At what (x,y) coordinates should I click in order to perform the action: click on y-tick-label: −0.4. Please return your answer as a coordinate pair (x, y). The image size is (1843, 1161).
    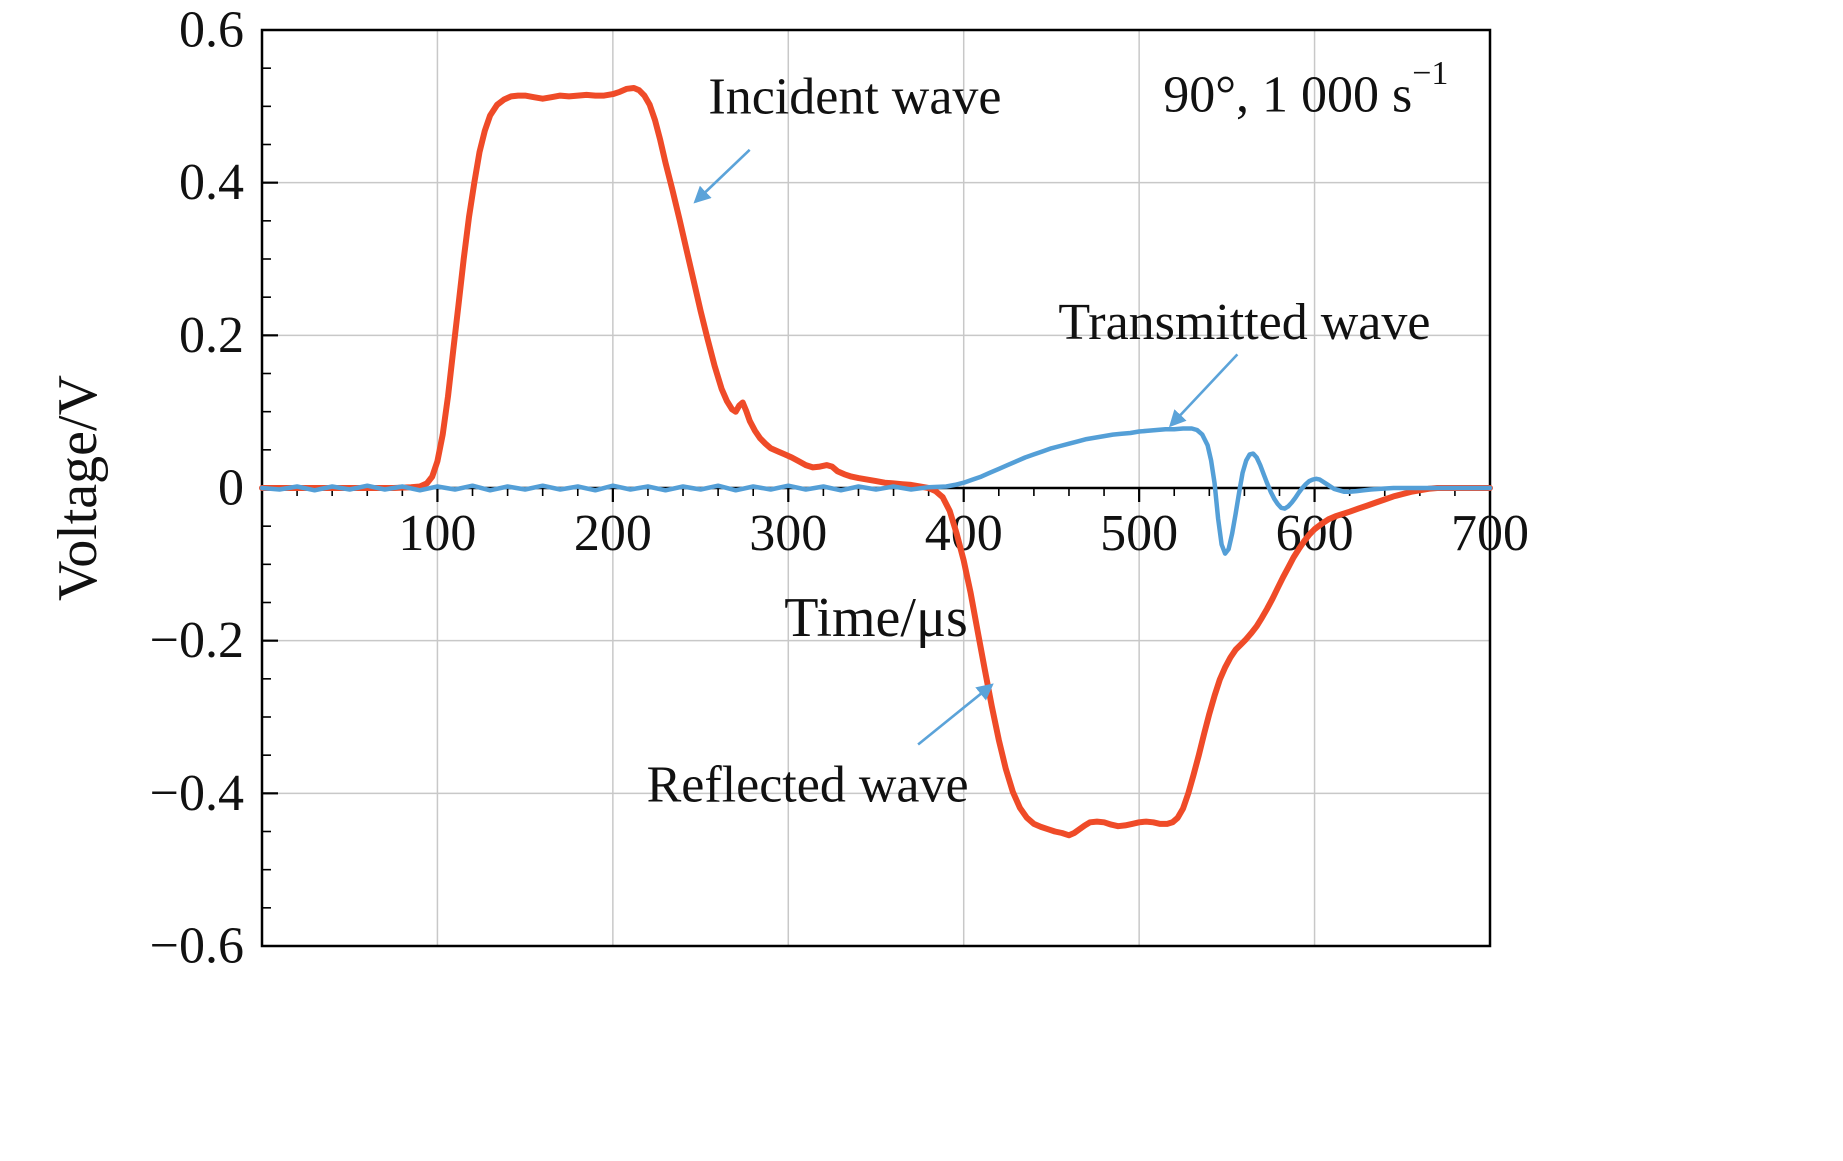
    Looking at the image, I should click on (197, 793).